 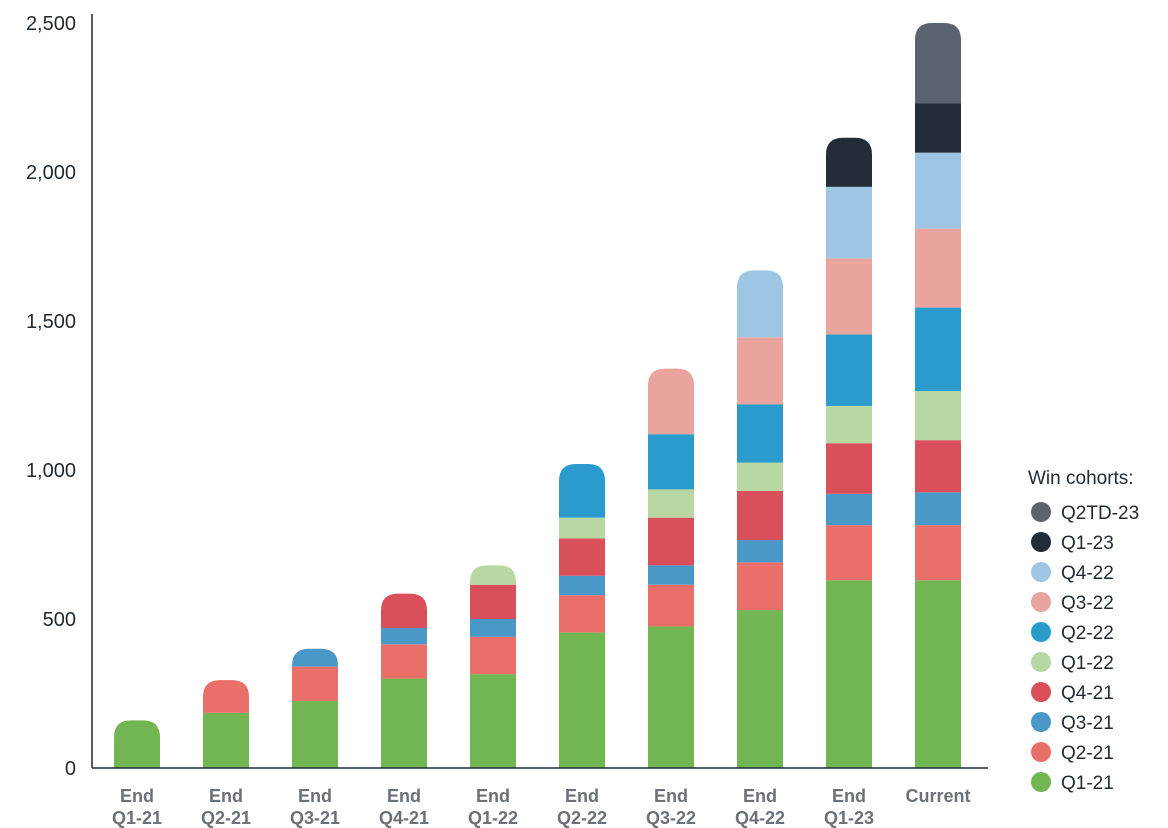 What do you see at coordinates (1087, 663) in the screenshot?
I see `legend-label-q1-22: Q1-22` at bounding box center [1087, 663].